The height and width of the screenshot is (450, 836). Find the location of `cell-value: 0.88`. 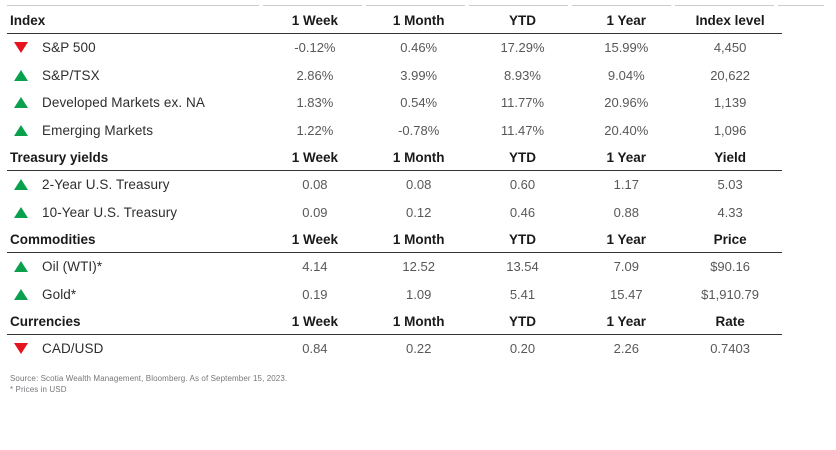

cell-value: 0.88 is located at coordinates (626, 212).